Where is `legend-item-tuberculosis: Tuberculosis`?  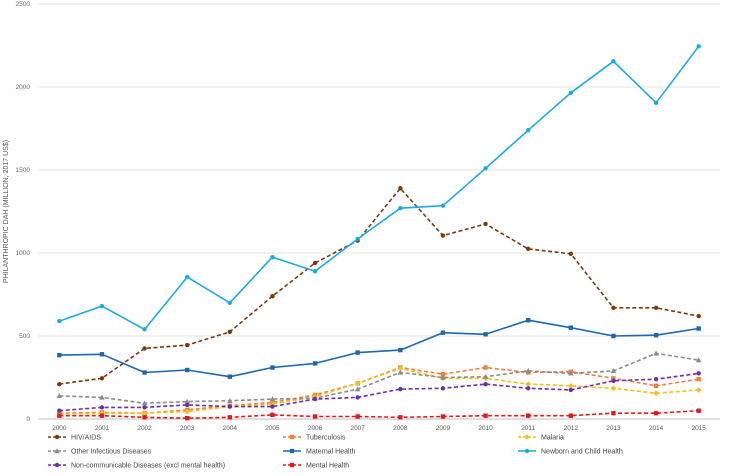
legend-item-tuberculosis: Tuberculosis is located at coordinates (314, 438).